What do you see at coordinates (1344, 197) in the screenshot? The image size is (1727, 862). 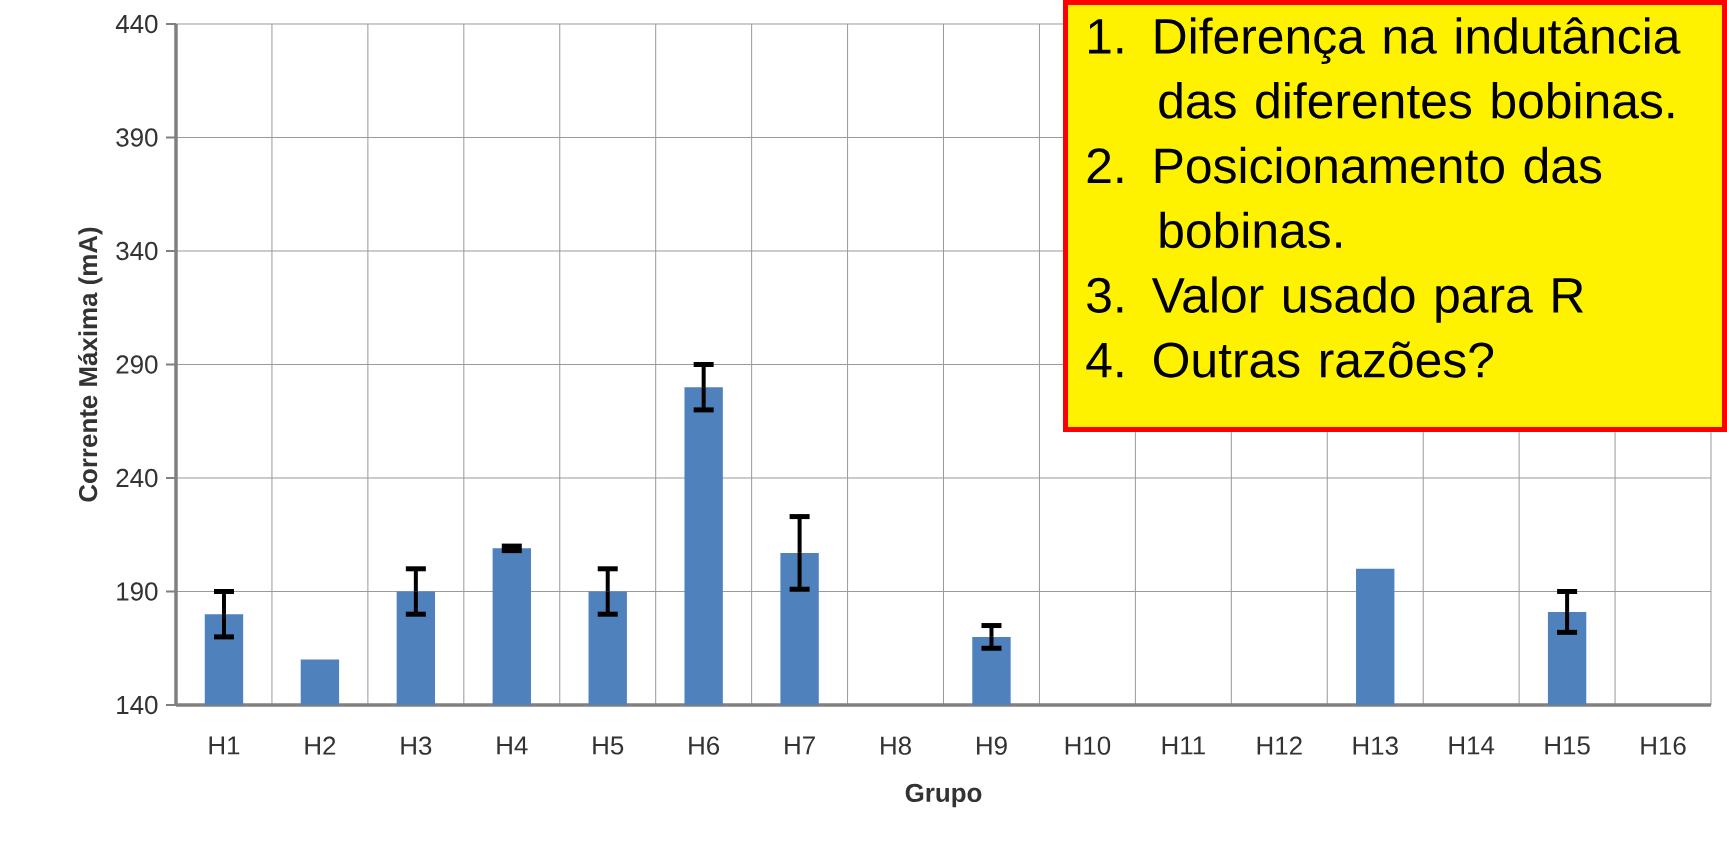 I see `annotation: 2. Posicionamento das bobinas.` at bounding box center [1344, 197].